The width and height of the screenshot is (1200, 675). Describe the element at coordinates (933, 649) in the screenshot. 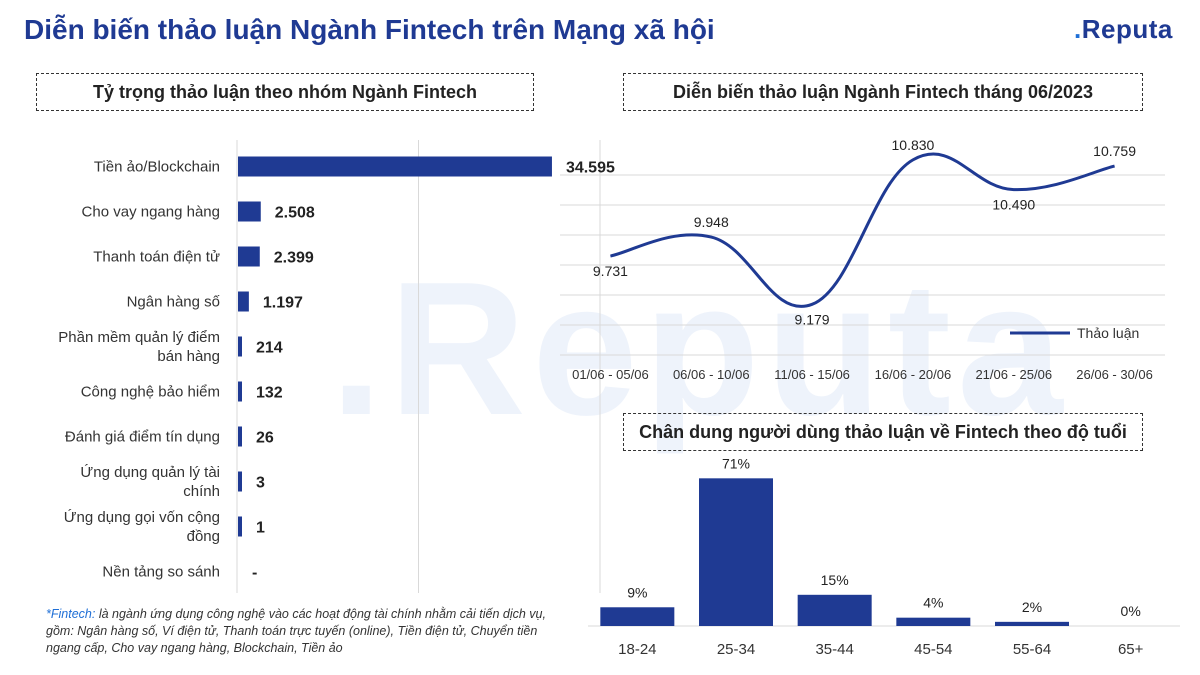

I see `x-tick-label: 45-54` at that location.